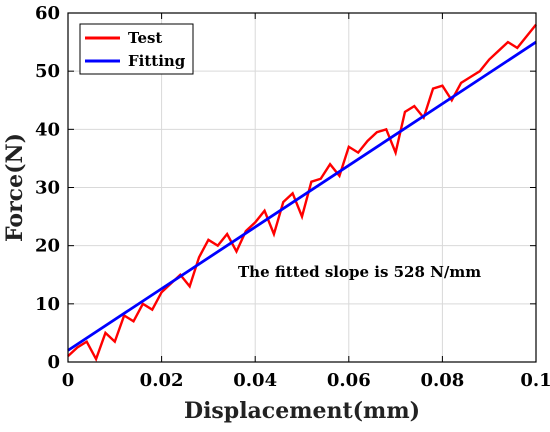  What do you see at coordinates (157, 61) in the screenshot?
I see `legend-fitting-label: Fitting` at bounding box center [157, 61].